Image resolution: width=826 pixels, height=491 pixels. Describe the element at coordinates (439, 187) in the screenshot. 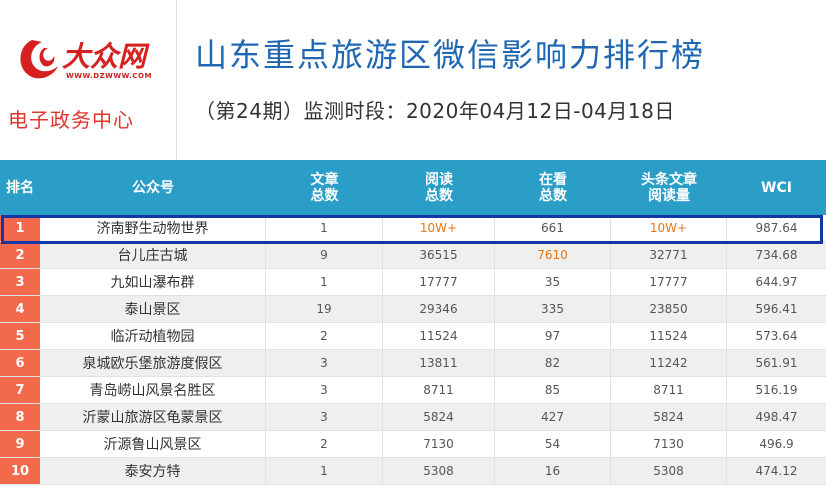

I see `header-reads: 阅读 总数` at that location.